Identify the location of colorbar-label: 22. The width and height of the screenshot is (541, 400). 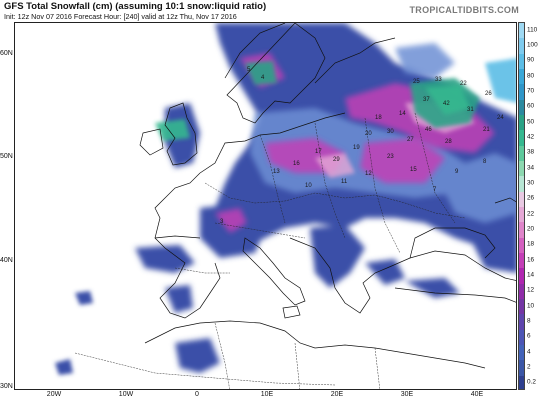
(531, 214).